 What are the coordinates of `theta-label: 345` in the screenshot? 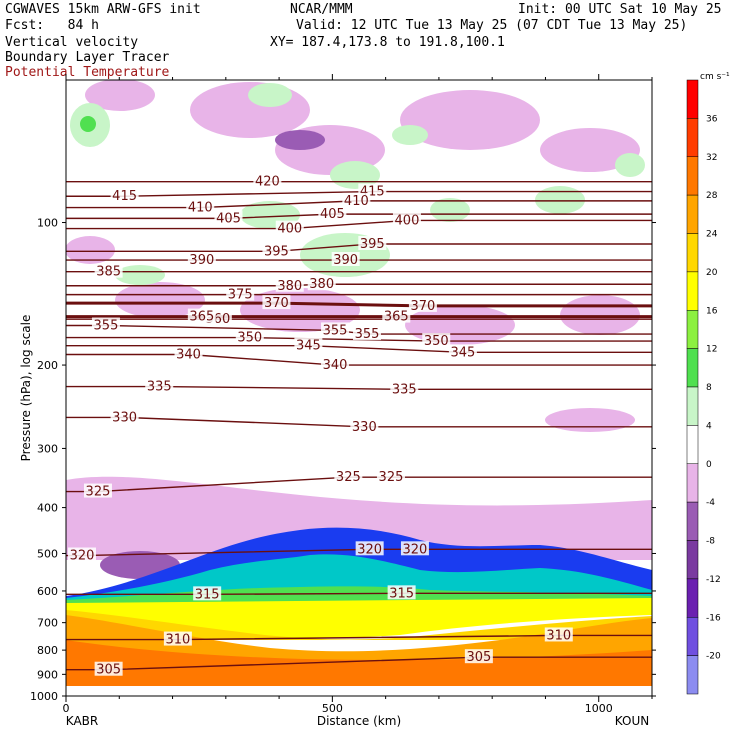 It's located at (462, 352).